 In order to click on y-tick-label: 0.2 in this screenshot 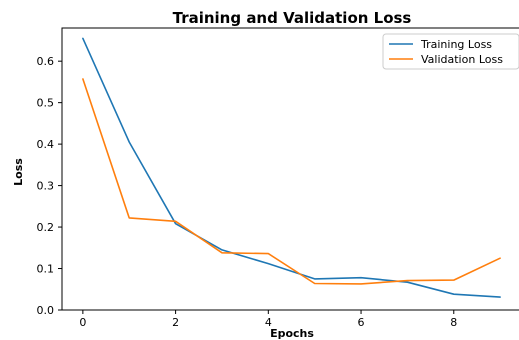, I will do `click(46, 227)`.